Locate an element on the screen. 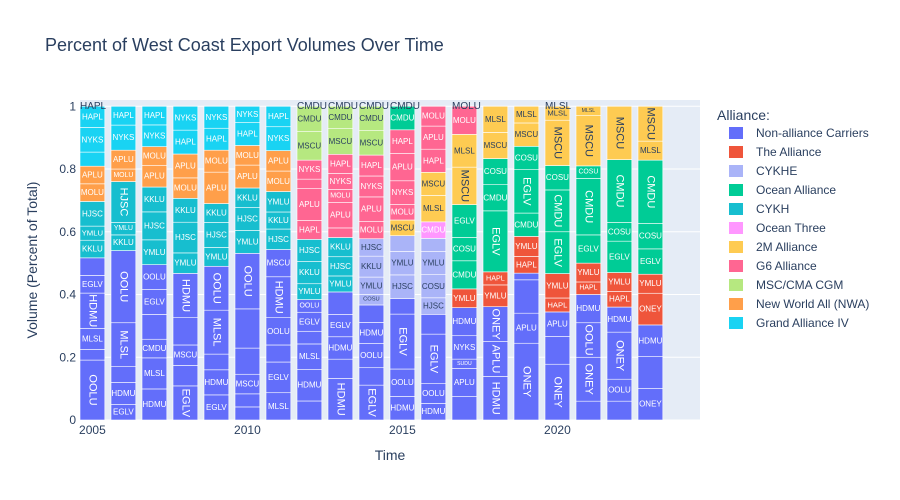 This screenshot has width=900, height=500. legend-item: Grand Alliance IV is located at coordinates (789, 323).